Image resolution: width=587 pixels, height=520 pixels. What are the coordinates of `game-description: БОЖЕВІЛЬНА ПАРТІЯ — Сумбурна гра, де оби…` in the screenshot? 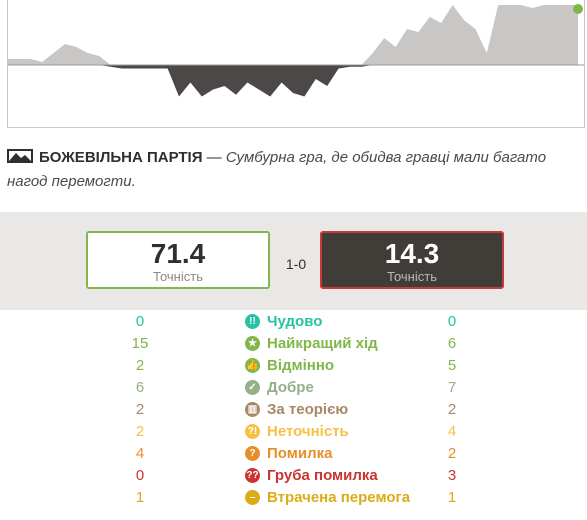 It's located at (294, 170).